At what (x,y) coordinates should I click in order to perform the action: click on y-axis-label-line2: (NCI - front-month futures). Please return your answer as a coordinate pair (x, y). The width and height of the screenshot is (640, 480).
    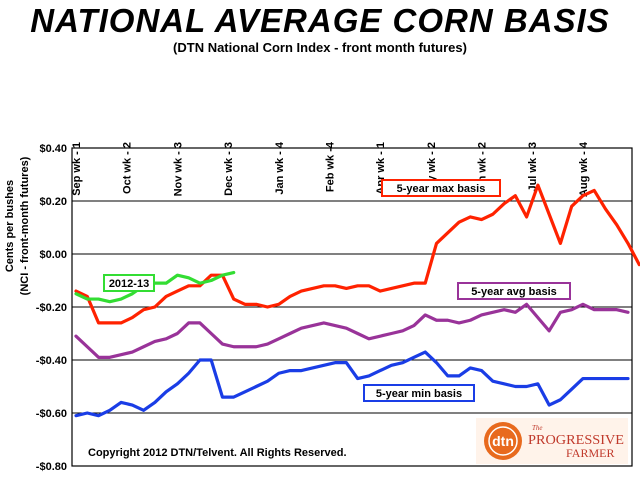
    Looking at the image, I should click on (25, 225).